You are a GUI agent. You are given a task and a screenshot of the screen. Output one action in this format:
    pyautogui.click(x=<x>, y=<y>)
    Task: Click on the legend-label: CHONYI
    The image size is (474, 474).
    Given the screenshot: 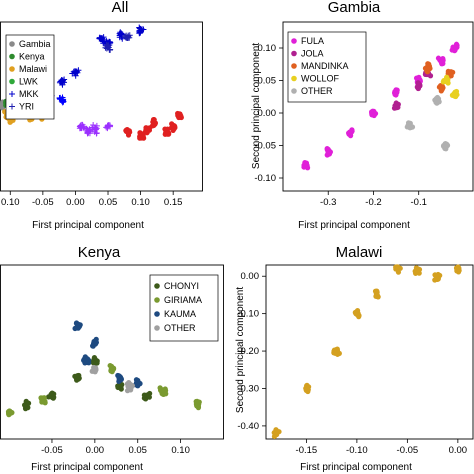 What is the action you would take?
    pyautogui.click(x=181, y=286)
    